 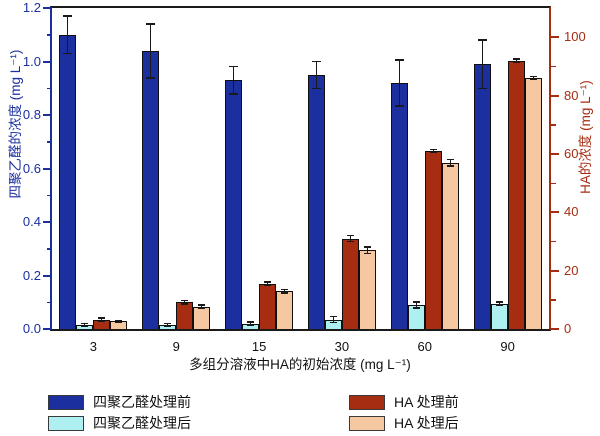 I want to click on right-axis-title: HA的浓度 (mg L⁻¹), so click(x=585, y=137).